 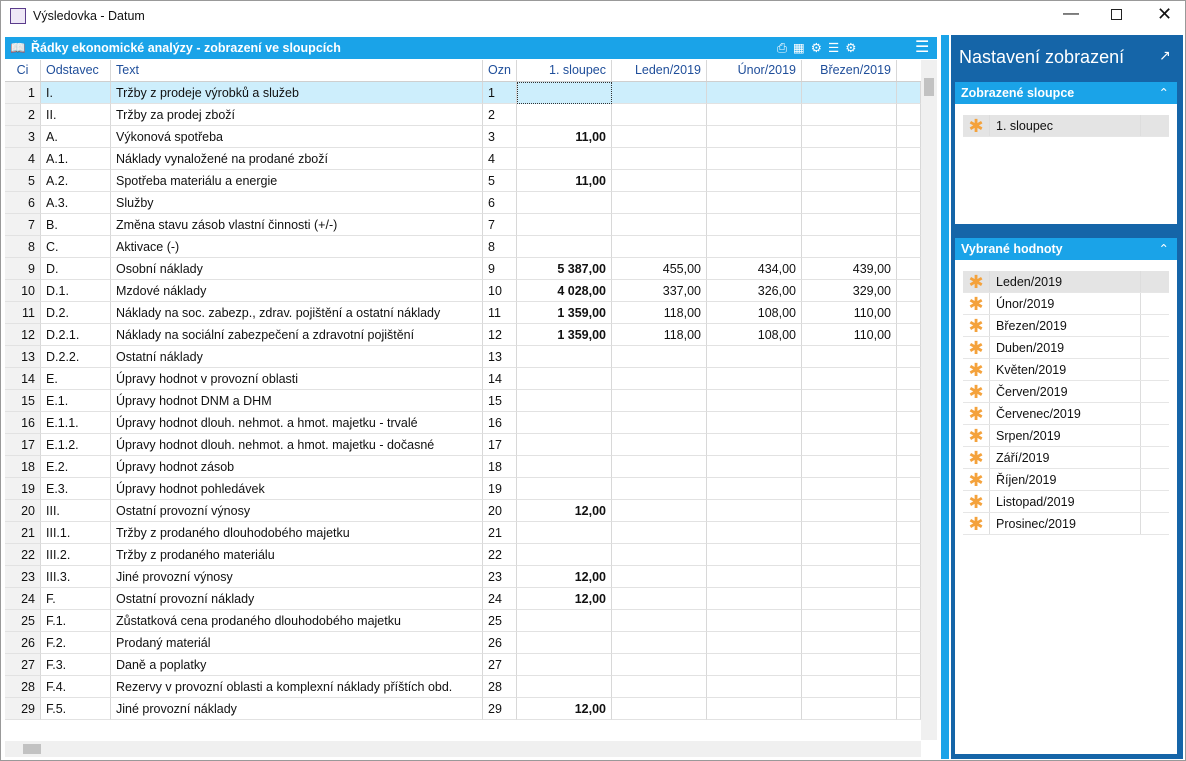 I want to click on list-item: ✱ Červenec/2019, so click(x=1066, y=414).